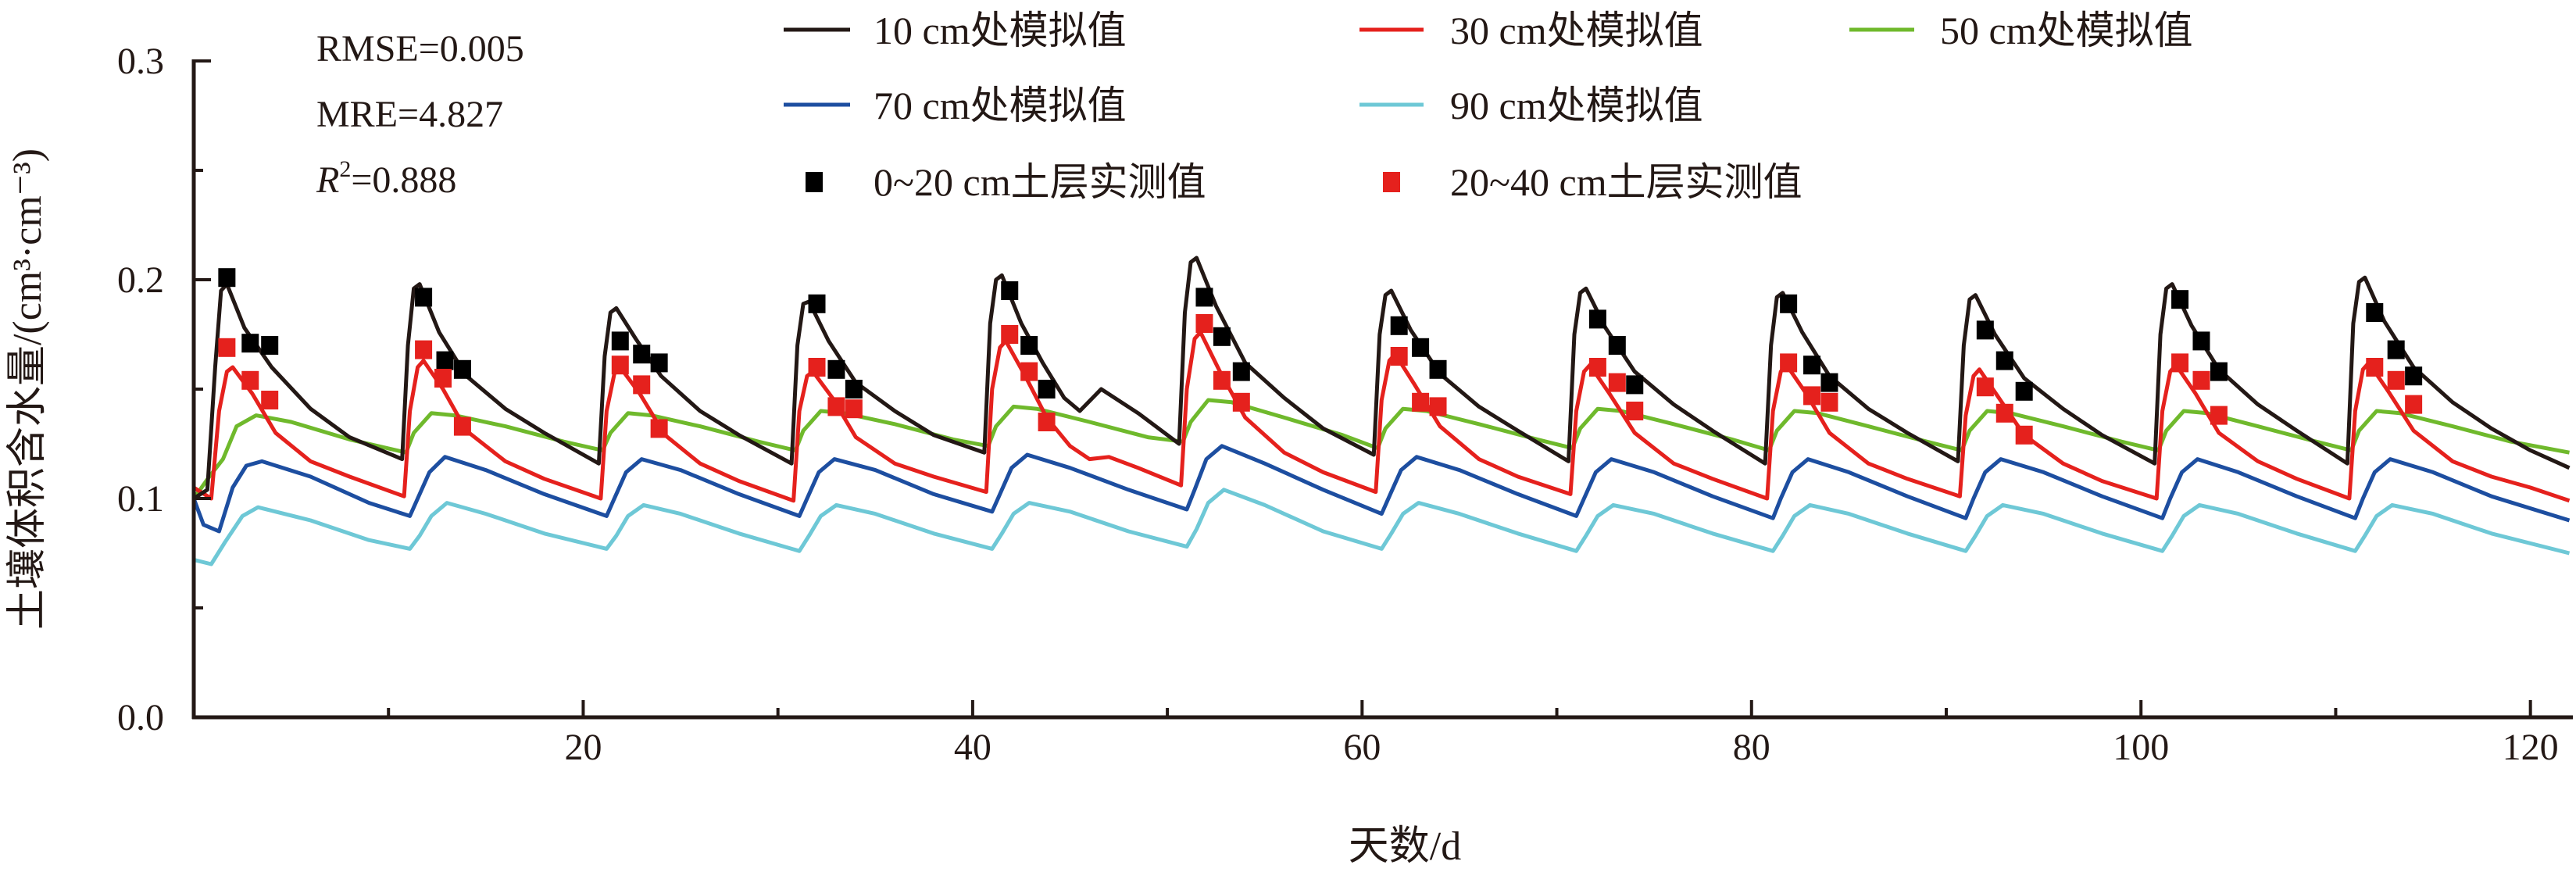 The height and width of the screenshot is (872, 2576). I want to click on r2-text: R2=0.888, so click(386, 178).